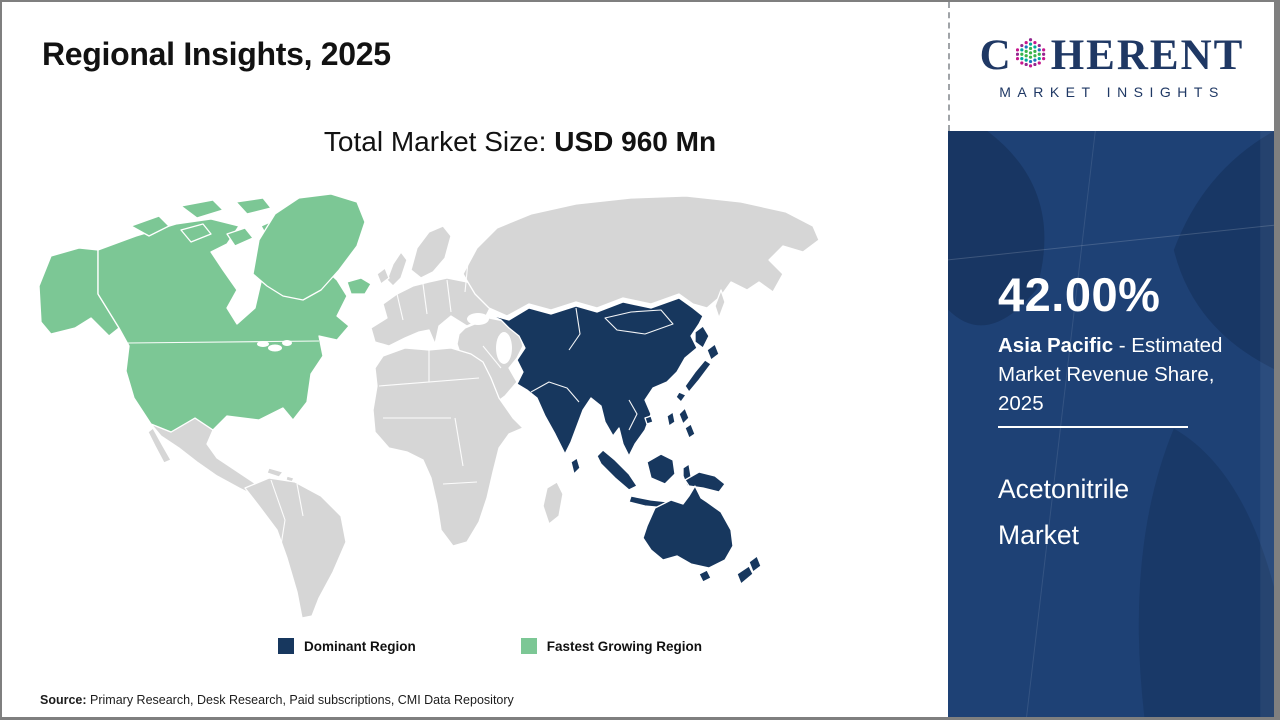  Describe the element at coordinates (205, 313) in the screenshot. I see `region-north-america` at that location.